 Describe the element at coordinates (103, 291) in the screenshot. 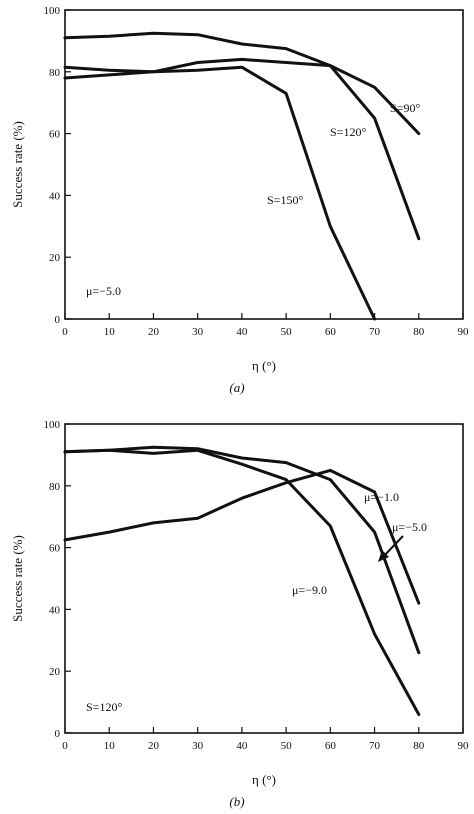

I see `annotation-mu: μ=−5.0` at that location.